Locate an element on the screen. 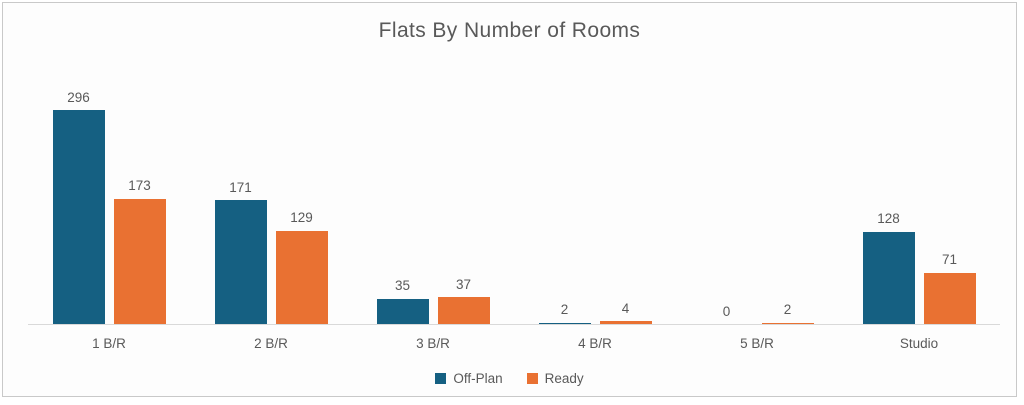  data-label-ready-studio: 71 is located at coordinates (949, 260).